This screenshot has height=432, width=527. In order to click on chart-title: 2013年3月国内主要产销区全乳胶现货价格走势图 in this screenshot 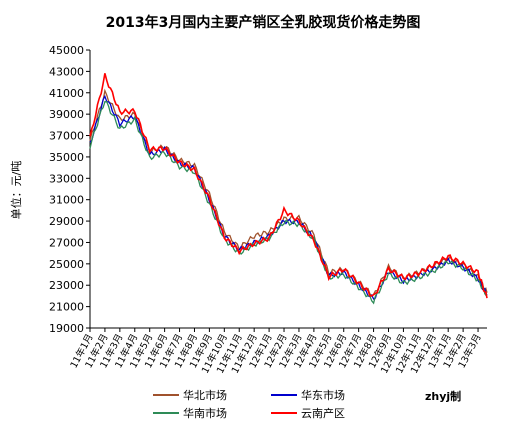, I will do `click(263, 22)`.